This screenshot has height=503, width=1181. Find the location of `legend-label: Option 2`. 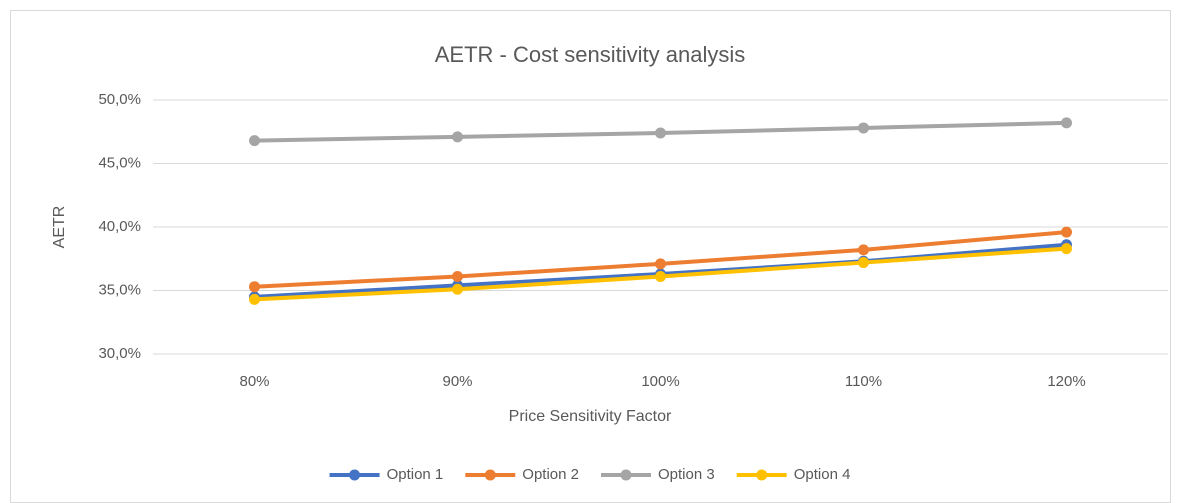

legend-label: Option 2 is located at coordinates (550, 474).